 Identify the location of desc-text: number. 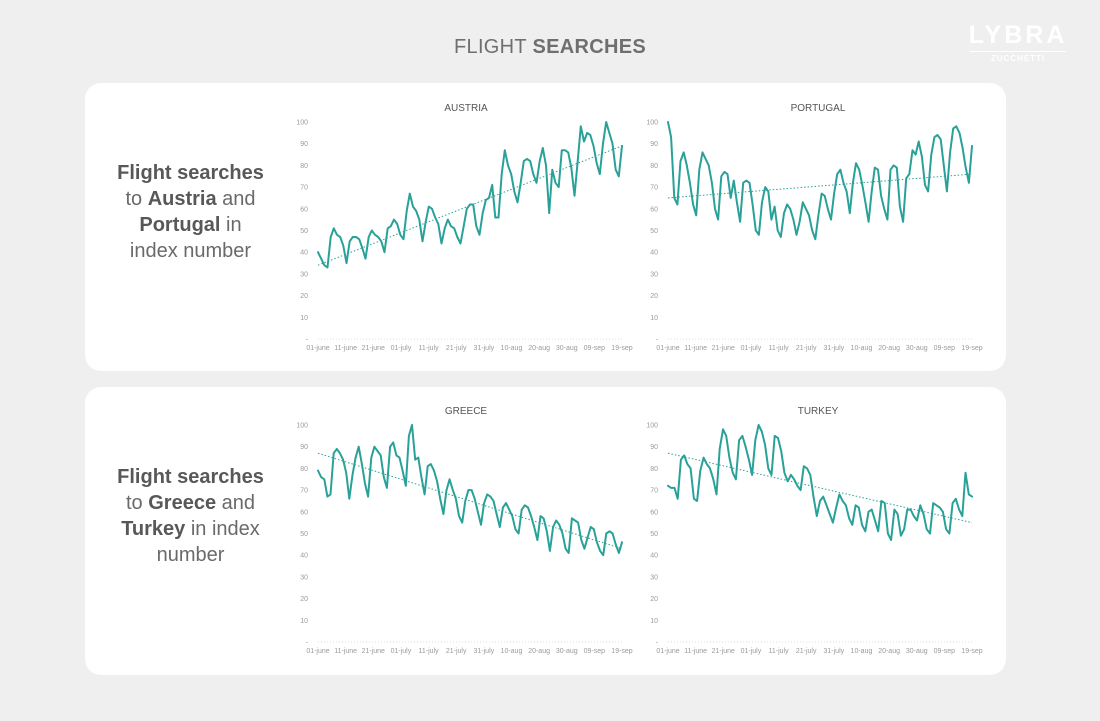
(190, 555).